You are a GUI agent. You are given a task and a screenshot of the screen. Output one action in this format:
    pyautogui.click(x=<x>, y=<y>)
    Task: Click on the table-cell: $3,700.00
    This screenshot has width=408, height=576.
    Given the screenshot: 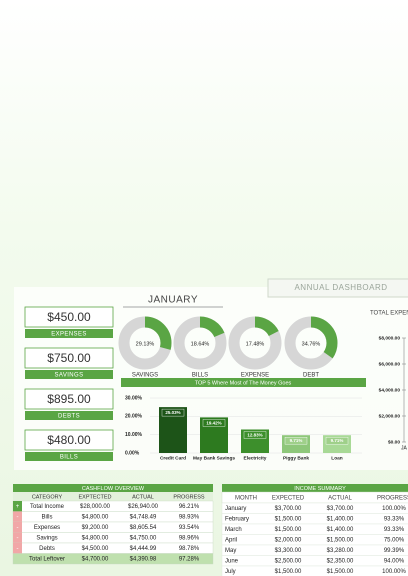 What is the action you would take?
    pyautogui.click(x=340, y=509)
    